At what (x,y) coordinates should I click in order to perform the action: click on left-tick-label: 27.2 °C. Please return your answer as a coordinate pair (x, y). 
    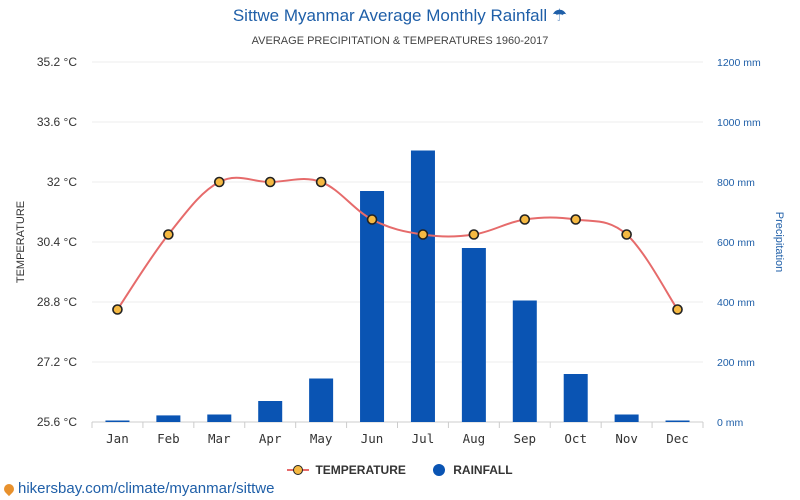
    Looking at the image, I should click on (57, 362).